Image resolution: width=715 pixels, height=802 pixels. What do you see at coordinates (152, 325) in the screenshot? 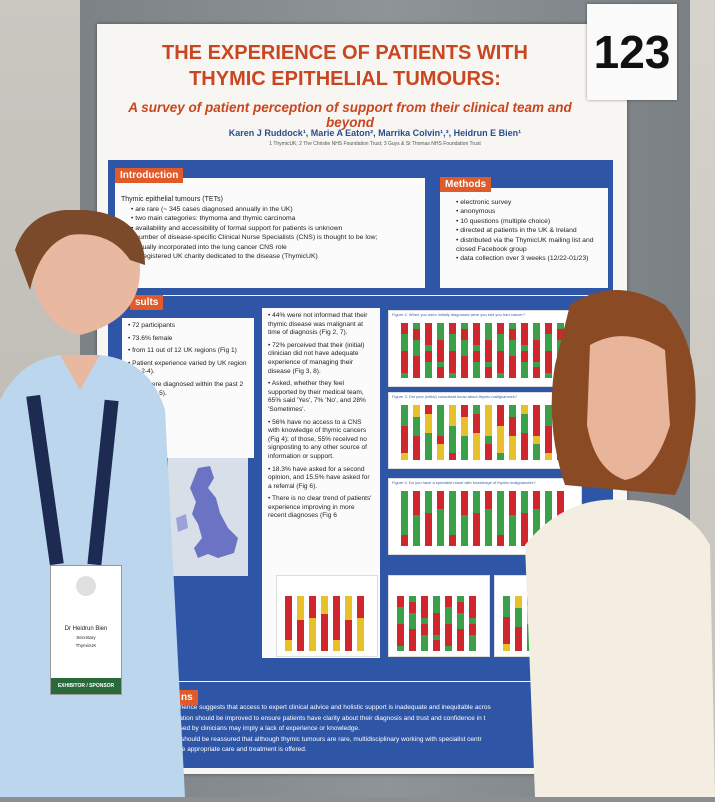
I see `result-bullet: • 72 participants` at bounding box center [152, 325].